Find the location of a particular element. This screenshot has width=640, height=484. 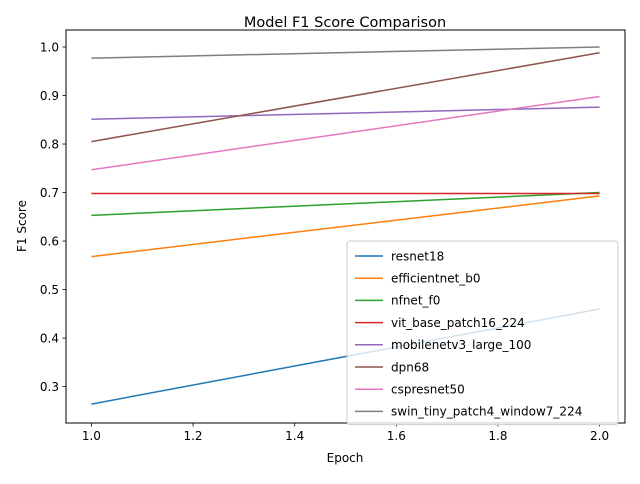

legend-label-efficientnet_b0: efficientnet_b0 is located at coordinates (436, 279).